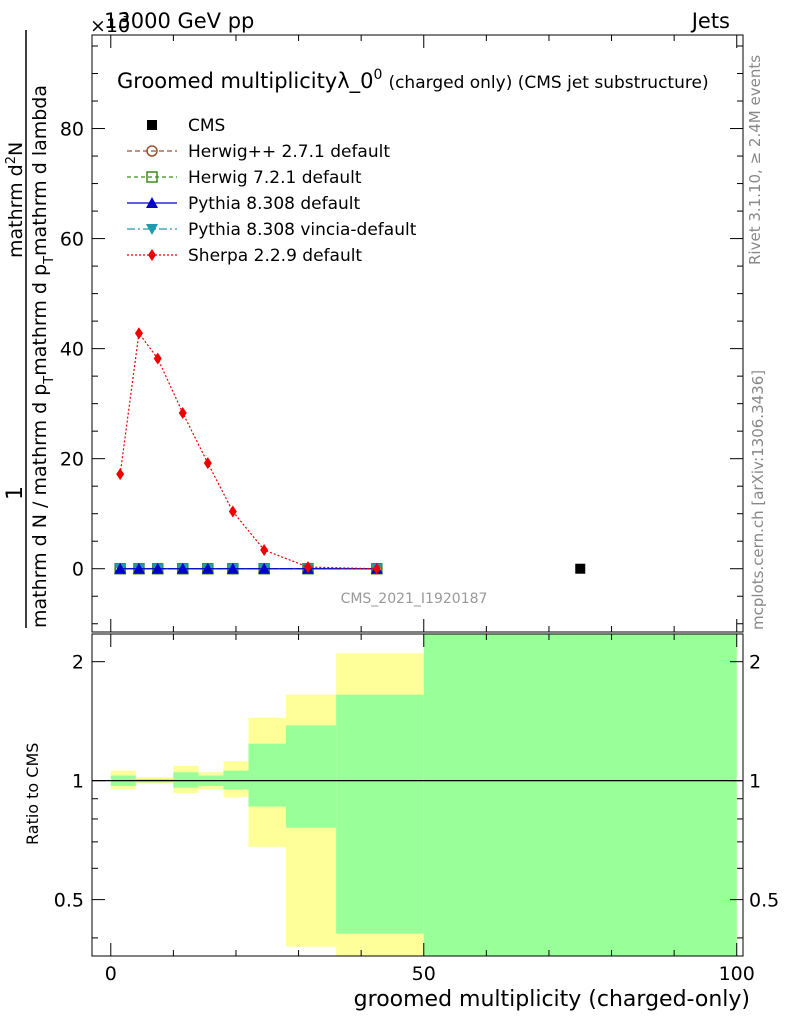 Image resolution: width=786 pixels, height=1024 pixels. What do you see at coordinates (32, 794) in the screenshot?
I see `ratio-ylabel: Ratio to CMS` at bounding box center [32, 794].